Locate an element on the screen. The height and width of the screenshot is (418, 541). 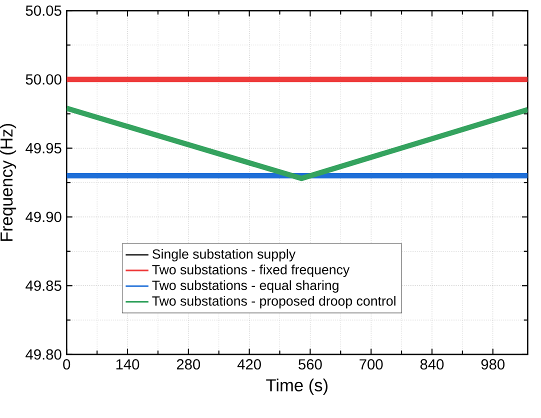
x-tick-label: 980 is located at coordinates (493, 364).